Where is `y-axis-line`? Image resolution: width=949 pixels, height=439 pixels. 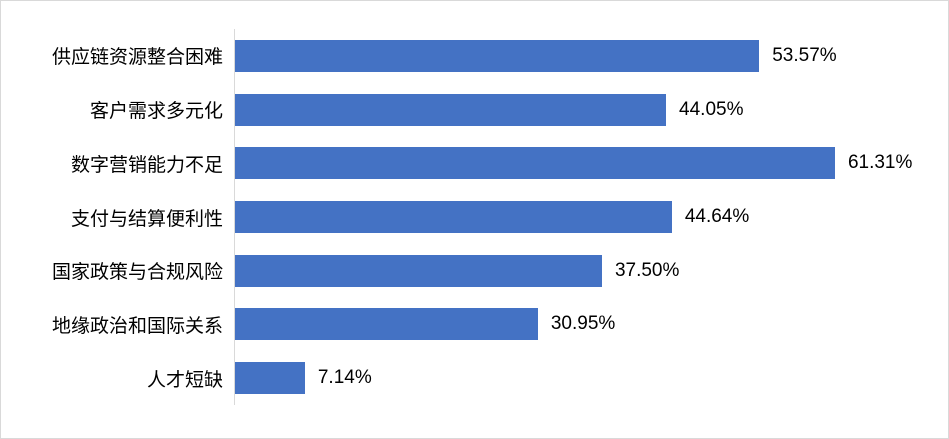 y-axis-line is located at coordinates (234, 217).